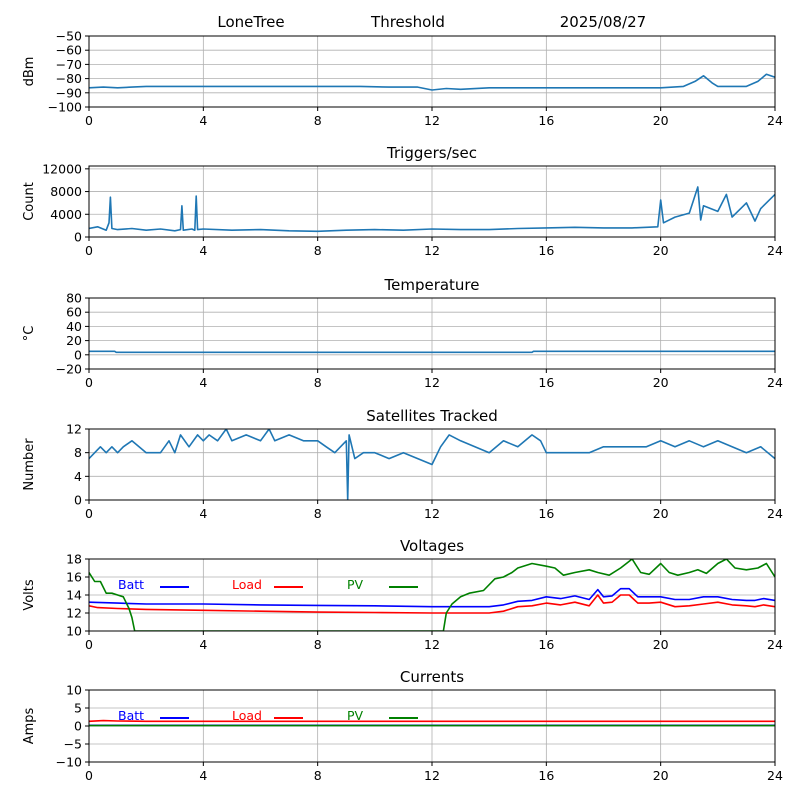 This screenshot has width=800, height=800. What do you see at coordinates (74, 298) in the screenshot?
I see `y-tick-label: 80` at bounding box center [74, 298].